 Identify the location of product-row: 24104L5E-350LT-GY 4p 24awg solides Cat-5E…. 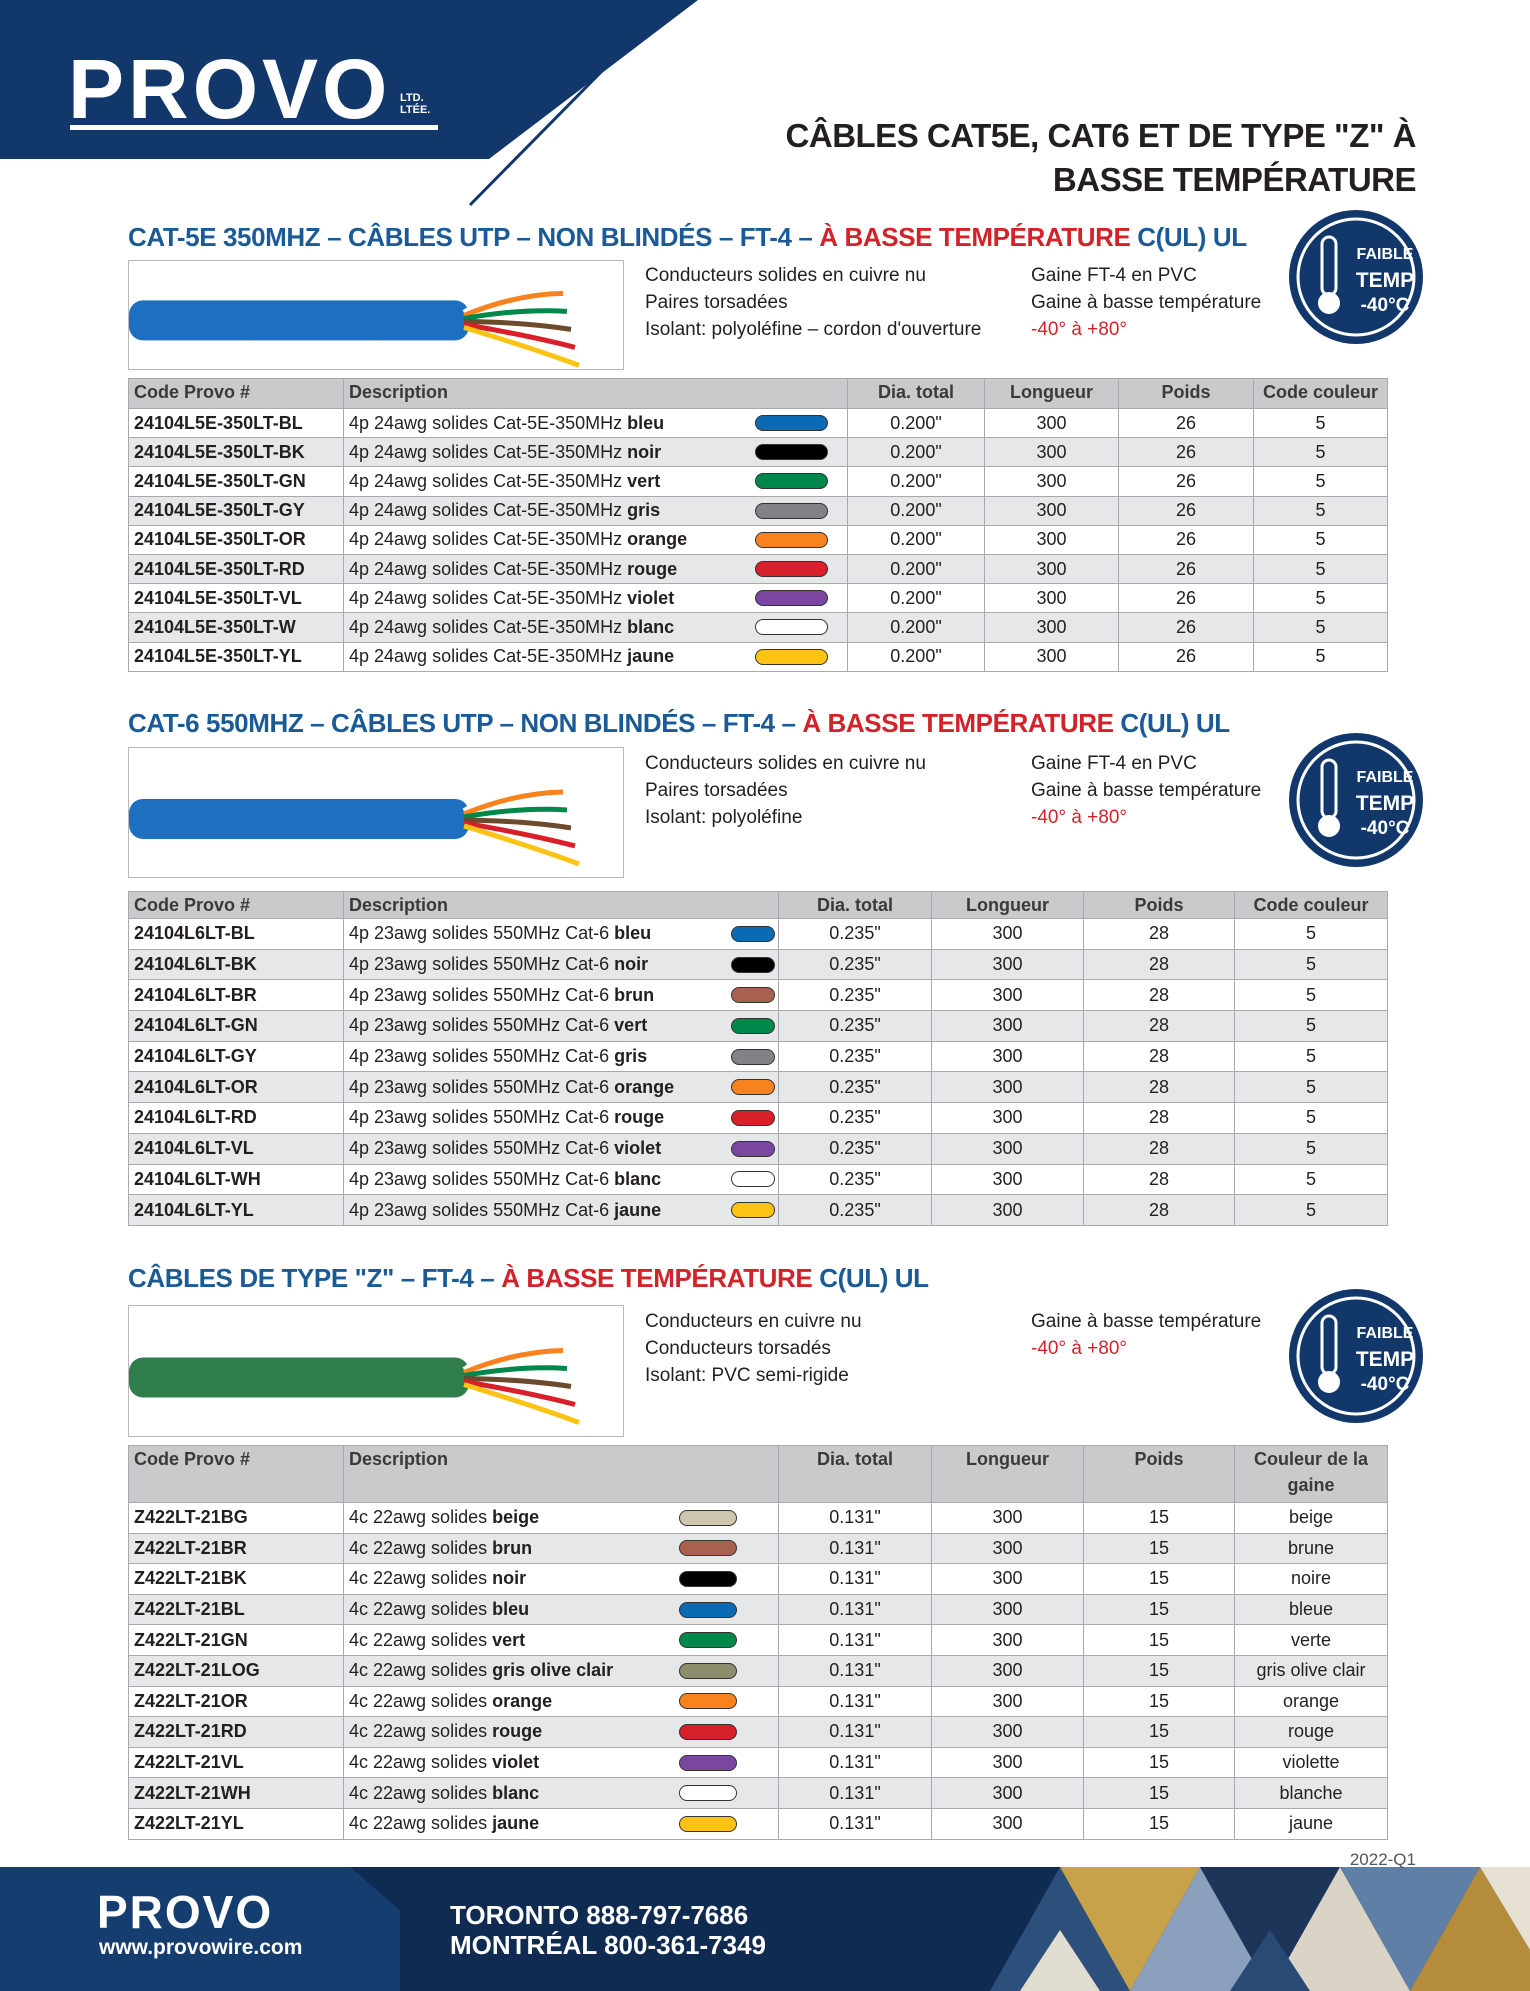
(758, 510).